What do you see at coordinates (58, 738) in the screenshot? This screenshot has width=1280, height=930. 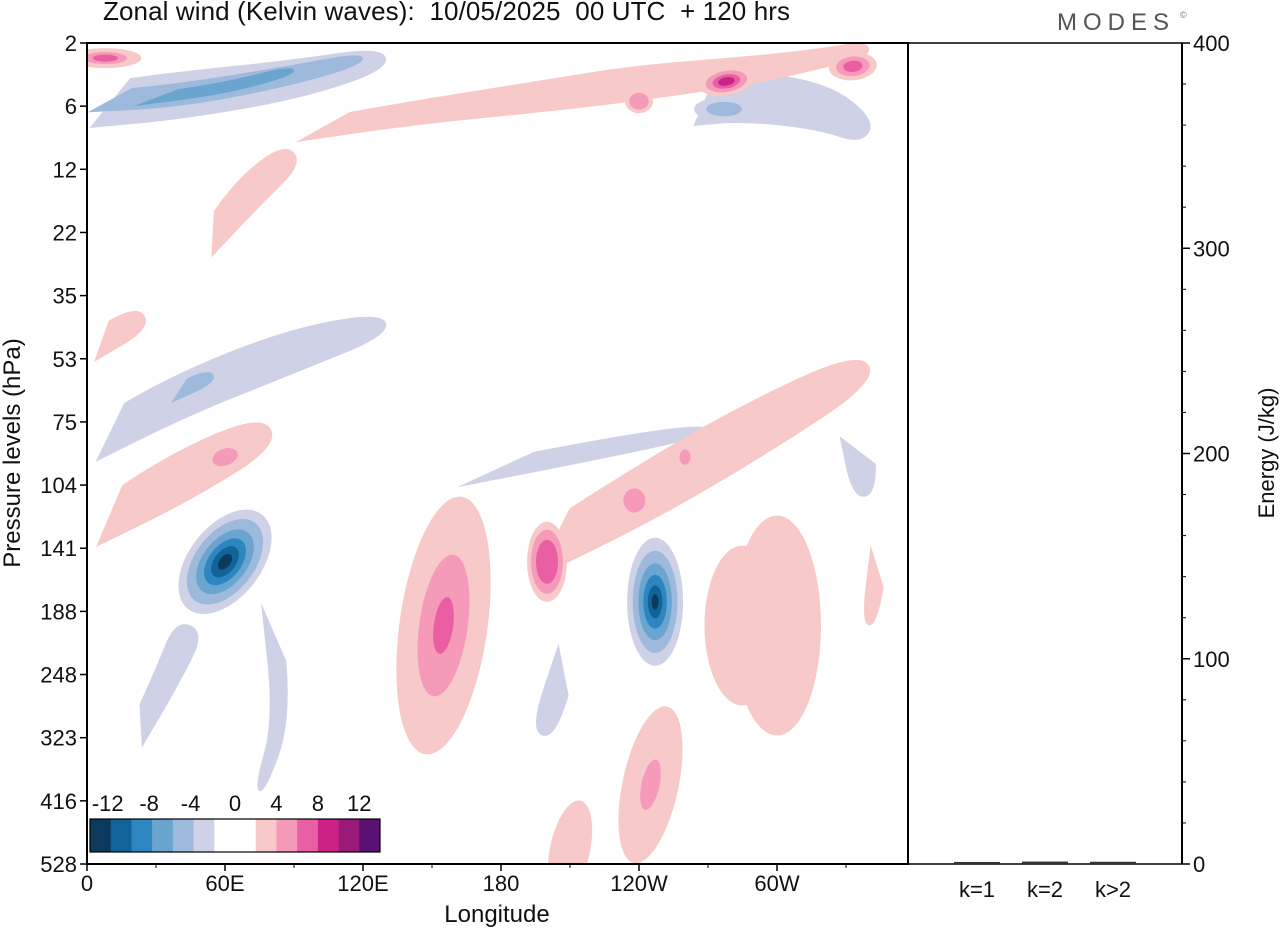 I see `y-tick-label: 323` at bounding box center [58, 738].